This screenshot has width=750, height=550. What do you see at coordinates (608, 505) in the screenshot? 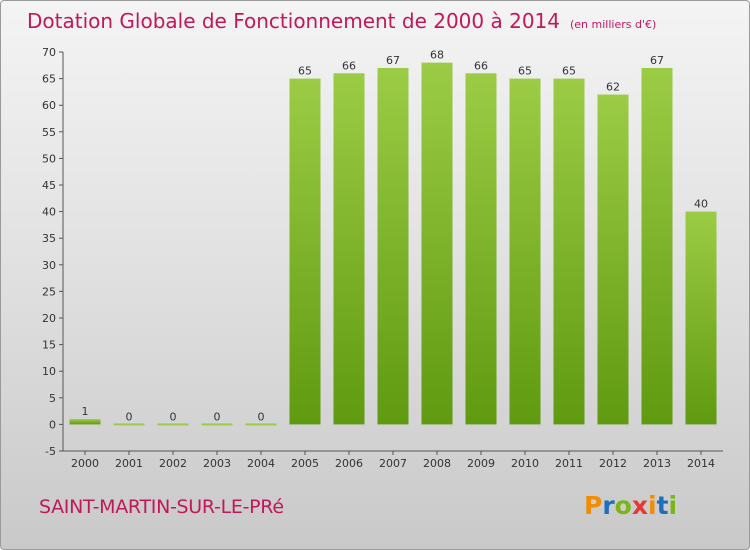
I see `logo-letter: r` at bounding box center [608, 505].